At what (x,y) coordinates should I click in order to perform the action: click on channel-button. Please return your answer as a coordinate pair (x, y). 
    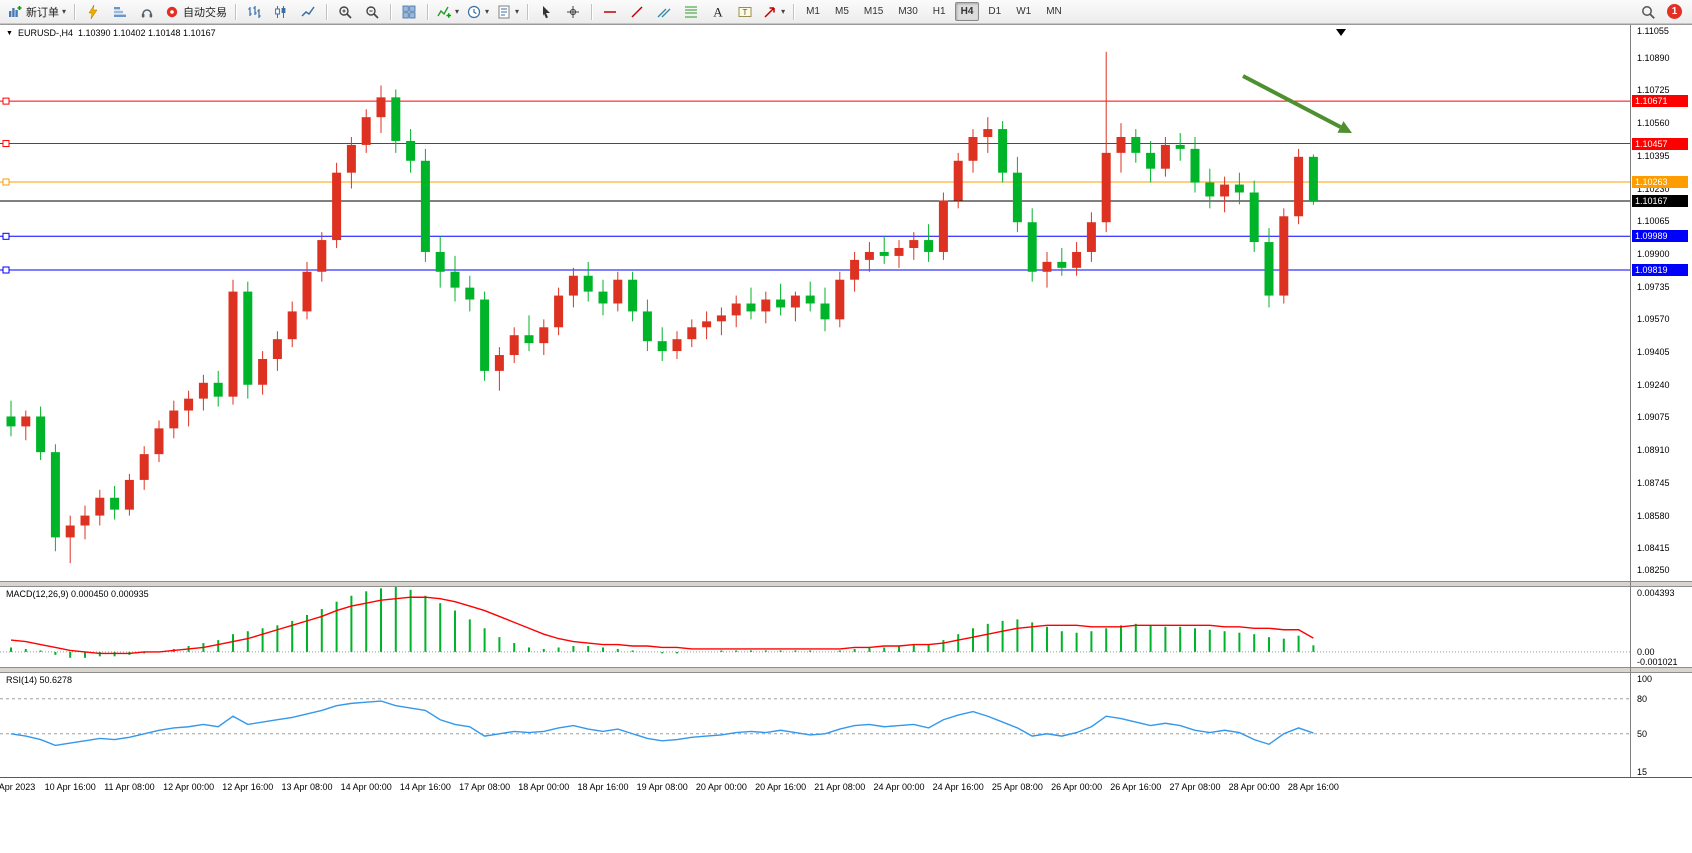
    Looking at the image, I should click on (664, 12).